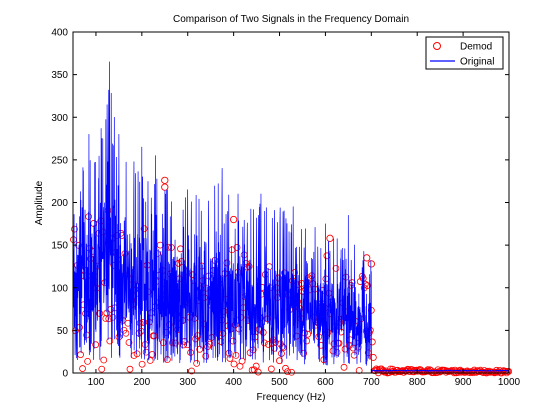 This screenshot has height=420, width=560. Describe the element at coordinates (96, 382) in the screenshot. I see `x-tick-label: 100` at that location.